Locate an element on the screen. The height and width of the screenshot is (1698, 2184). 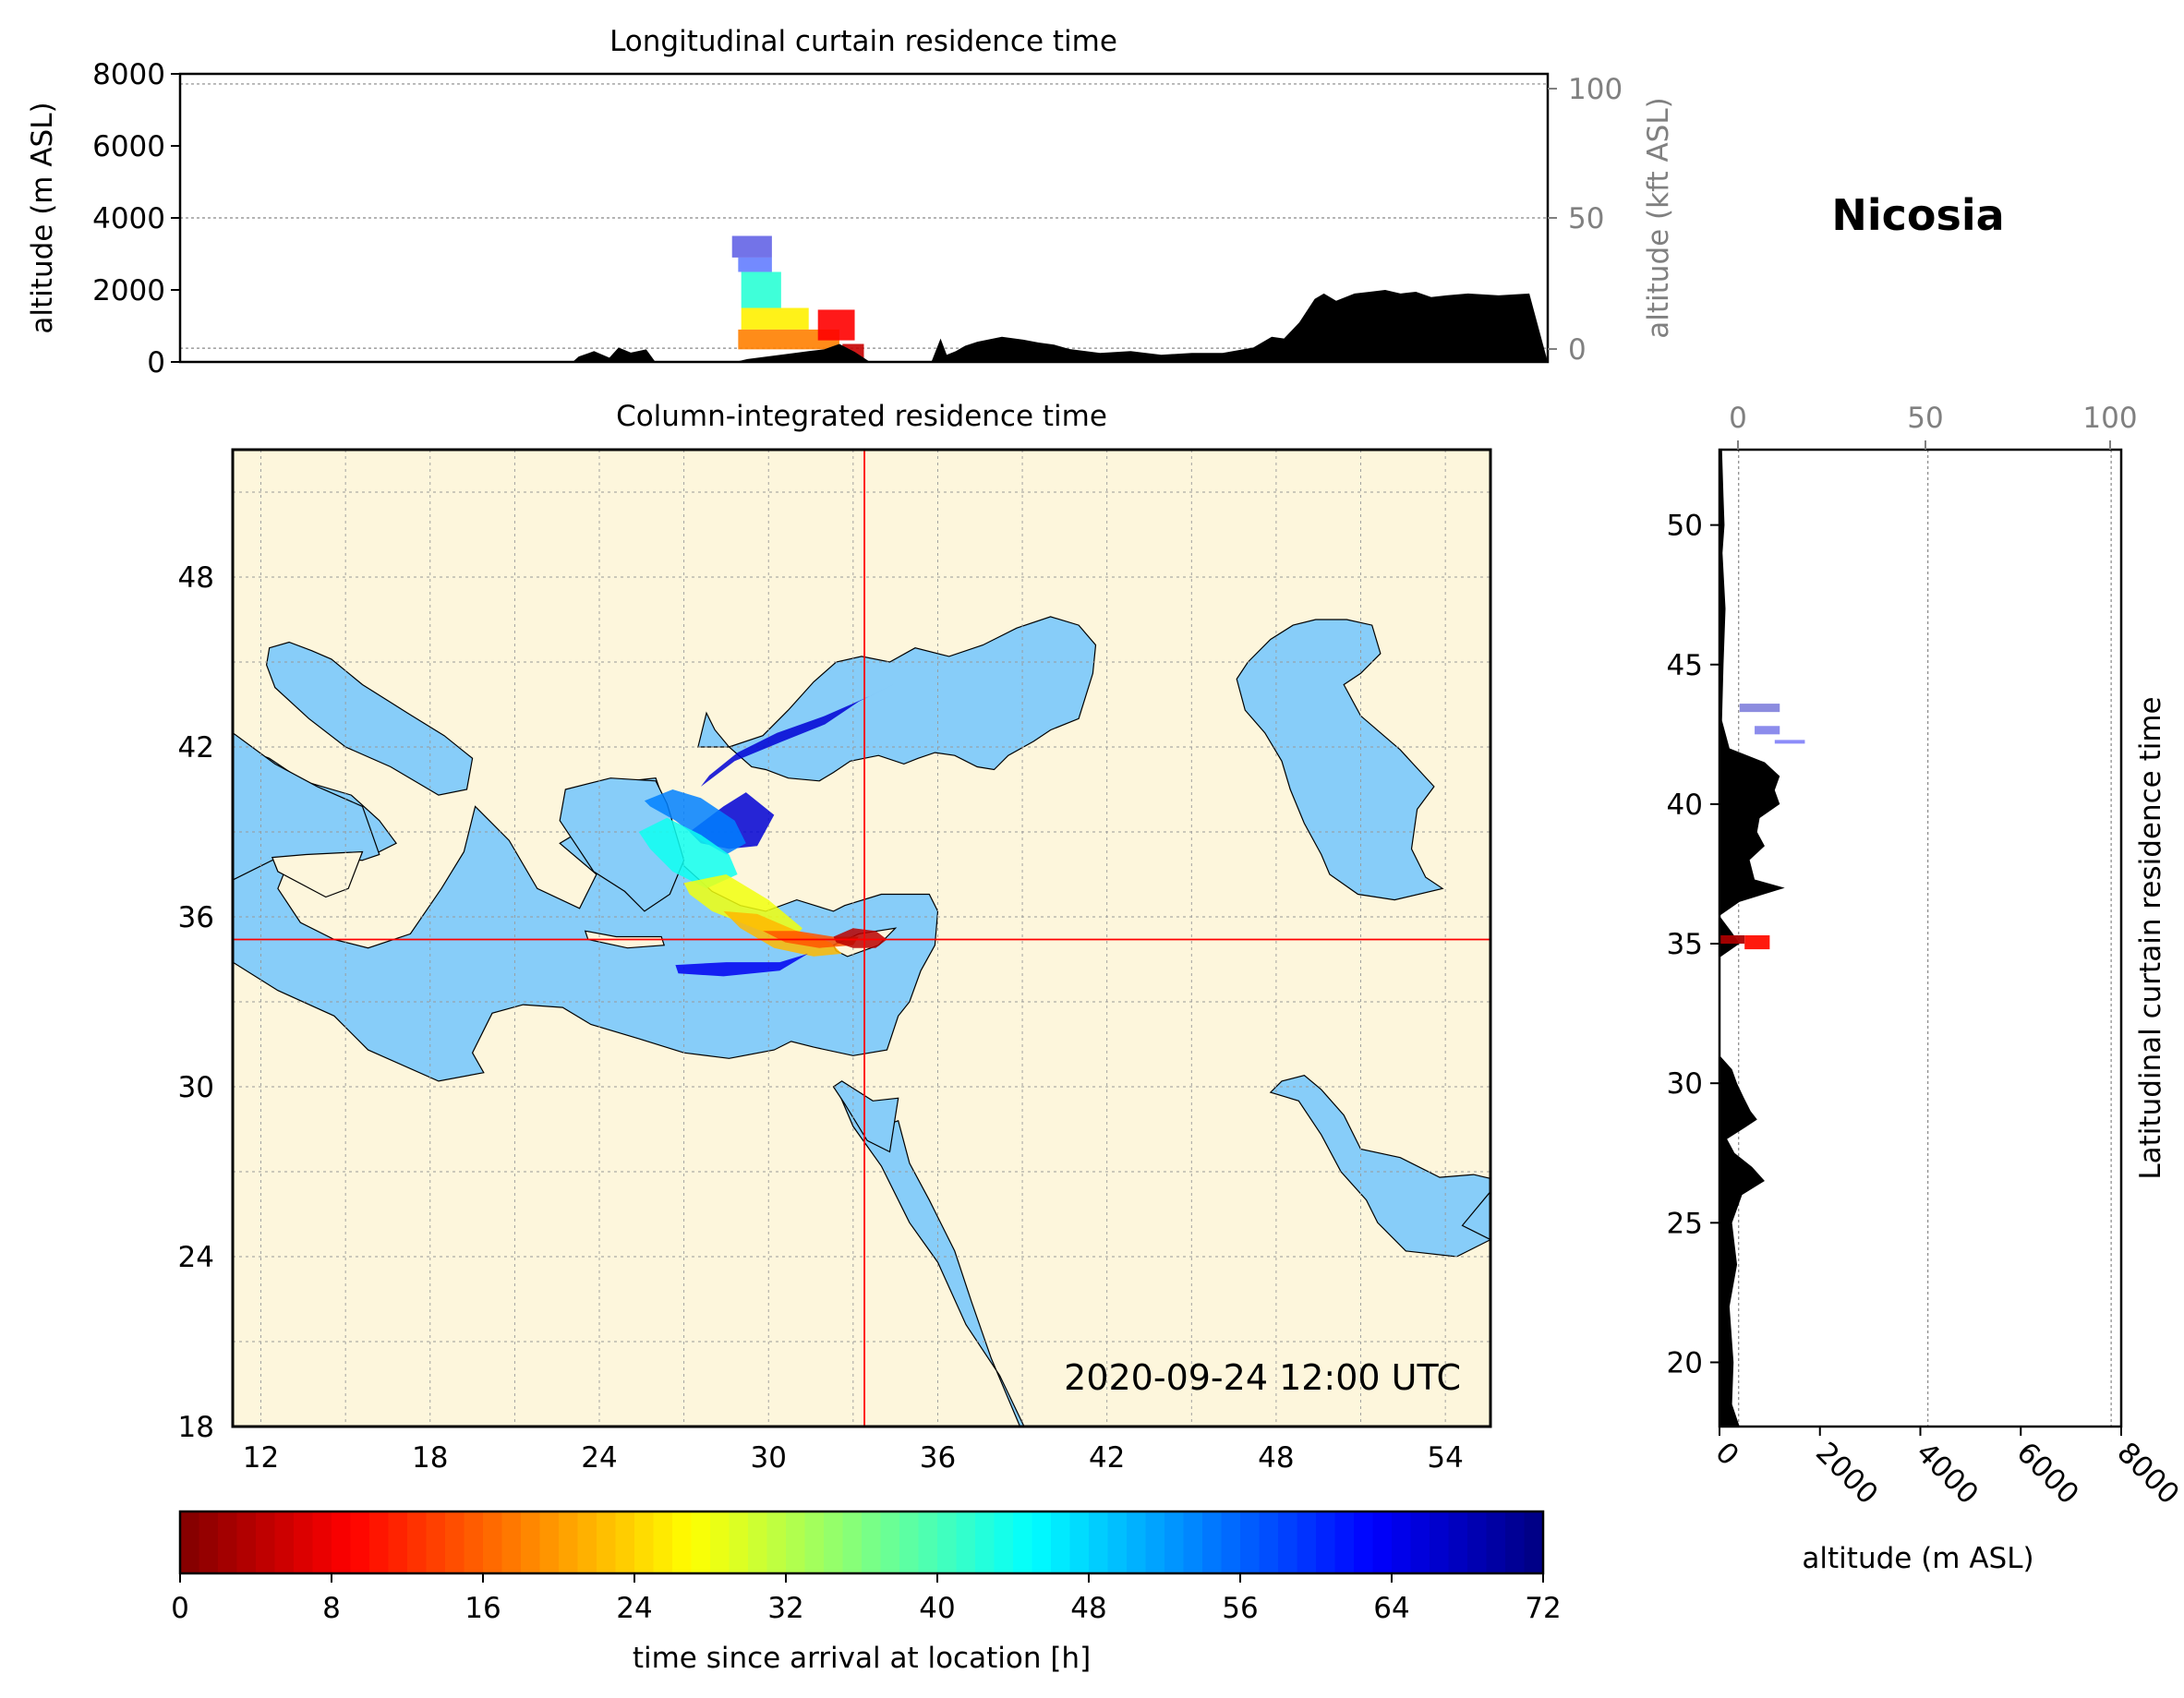
latitudinal-ytick-label: 20 is located at coordinates (1685, 1362).